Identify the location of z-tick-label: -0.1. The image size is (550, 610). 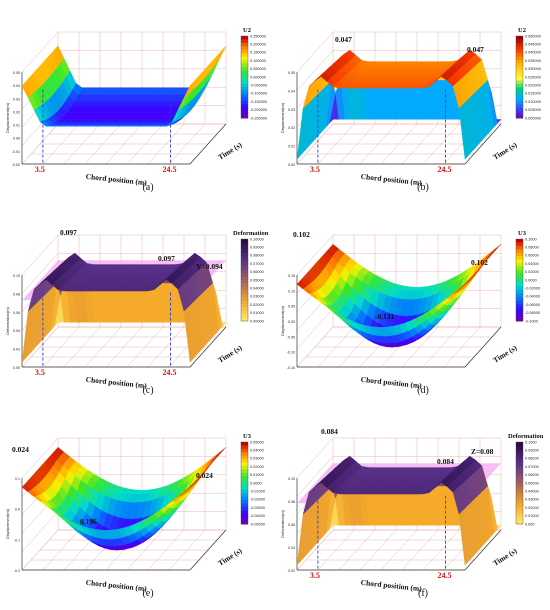
(17, 540).